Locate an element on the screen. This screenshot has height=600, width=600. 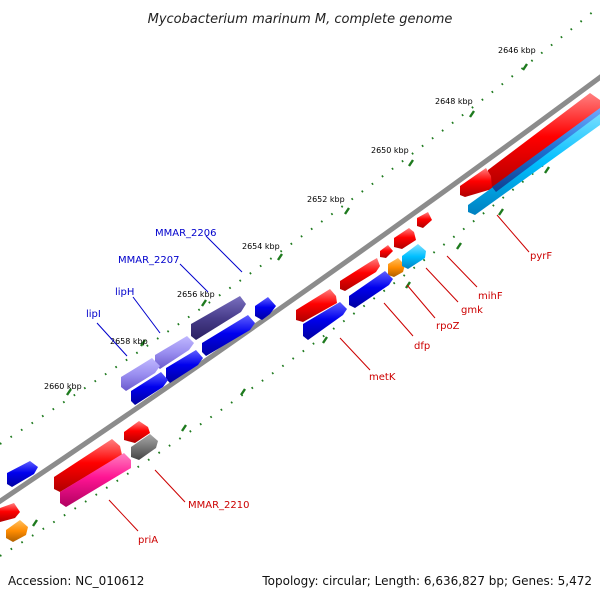
gene-label-MMAR_2210: MMAR_2210 is located at coordinates (219, 505).